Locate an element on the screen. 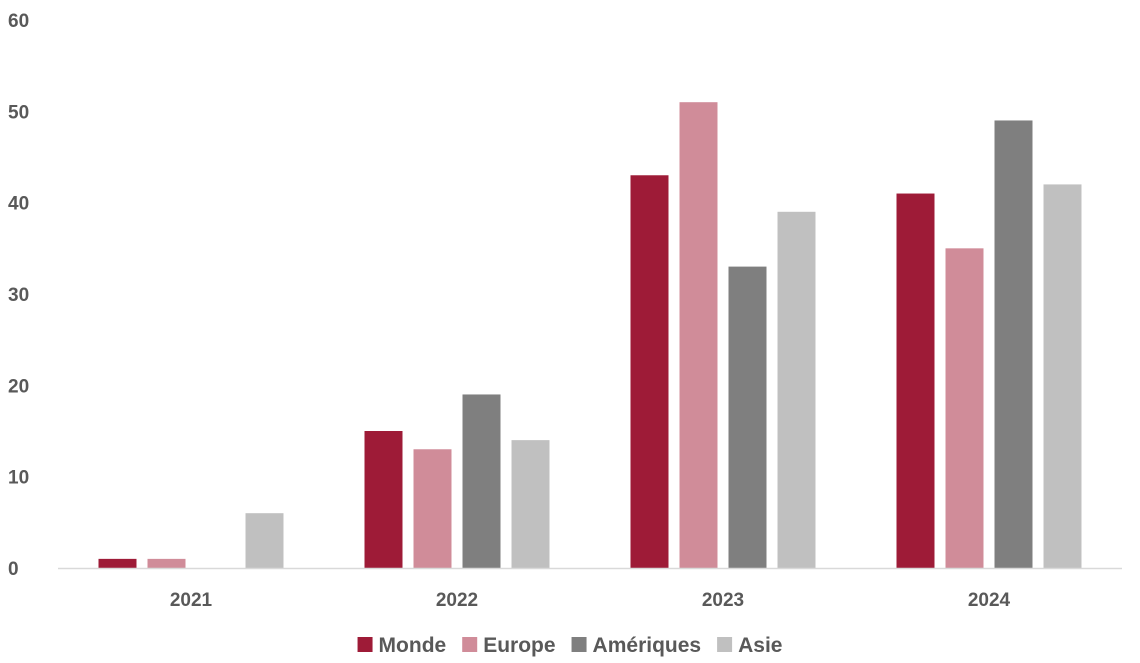 The height and width of the screenshot is (663, 1140). y-tick-label: 40 is located at coordinates (18, 204).